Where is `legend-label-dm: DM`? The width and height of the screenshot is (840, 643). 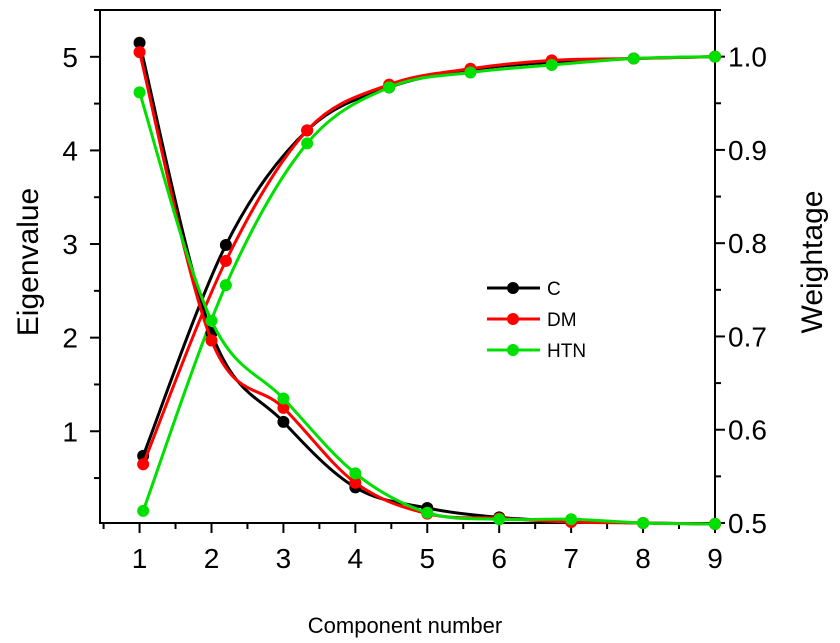 legend-label-dm: DM is located at coordinates (562, 320).